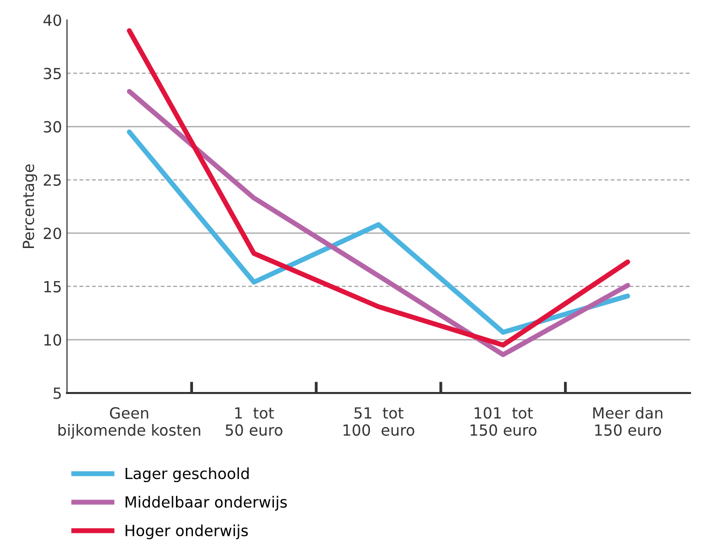  What do you see at coordinates (57, 394) in the screenshot?
I see `y-tick-label: 5` at bounding box center [57, 394].